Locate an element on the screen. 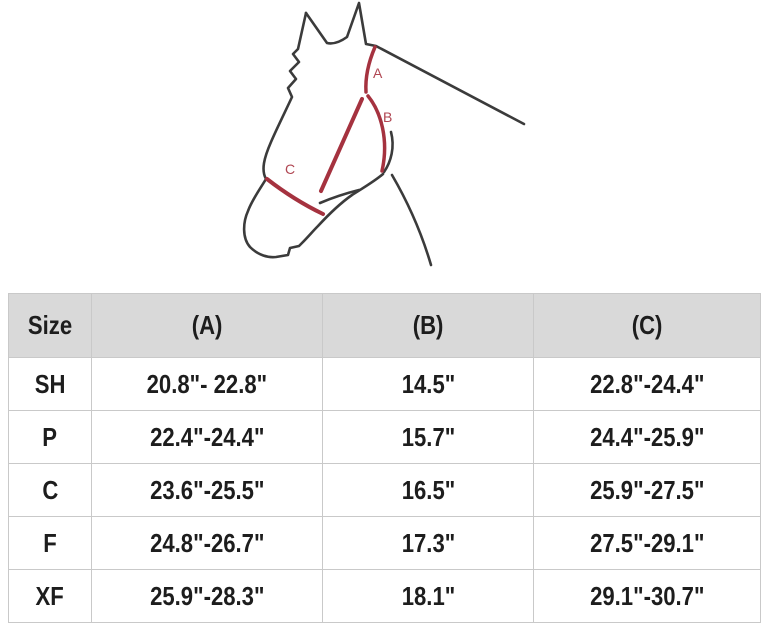 The height and width of the screenshot is (627, 767). halter-cheek-strap is located at coordinates (341, 145).